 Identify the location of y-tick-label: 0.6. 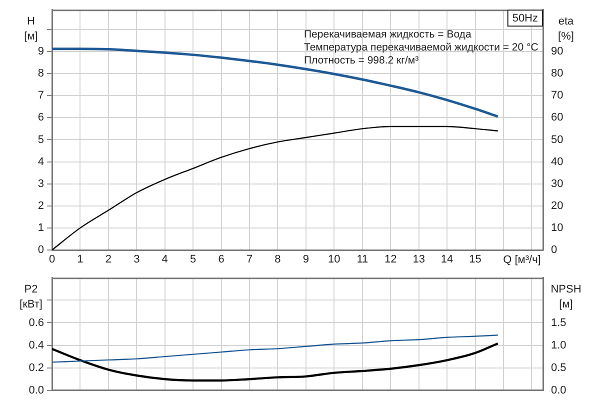
(36, 322).